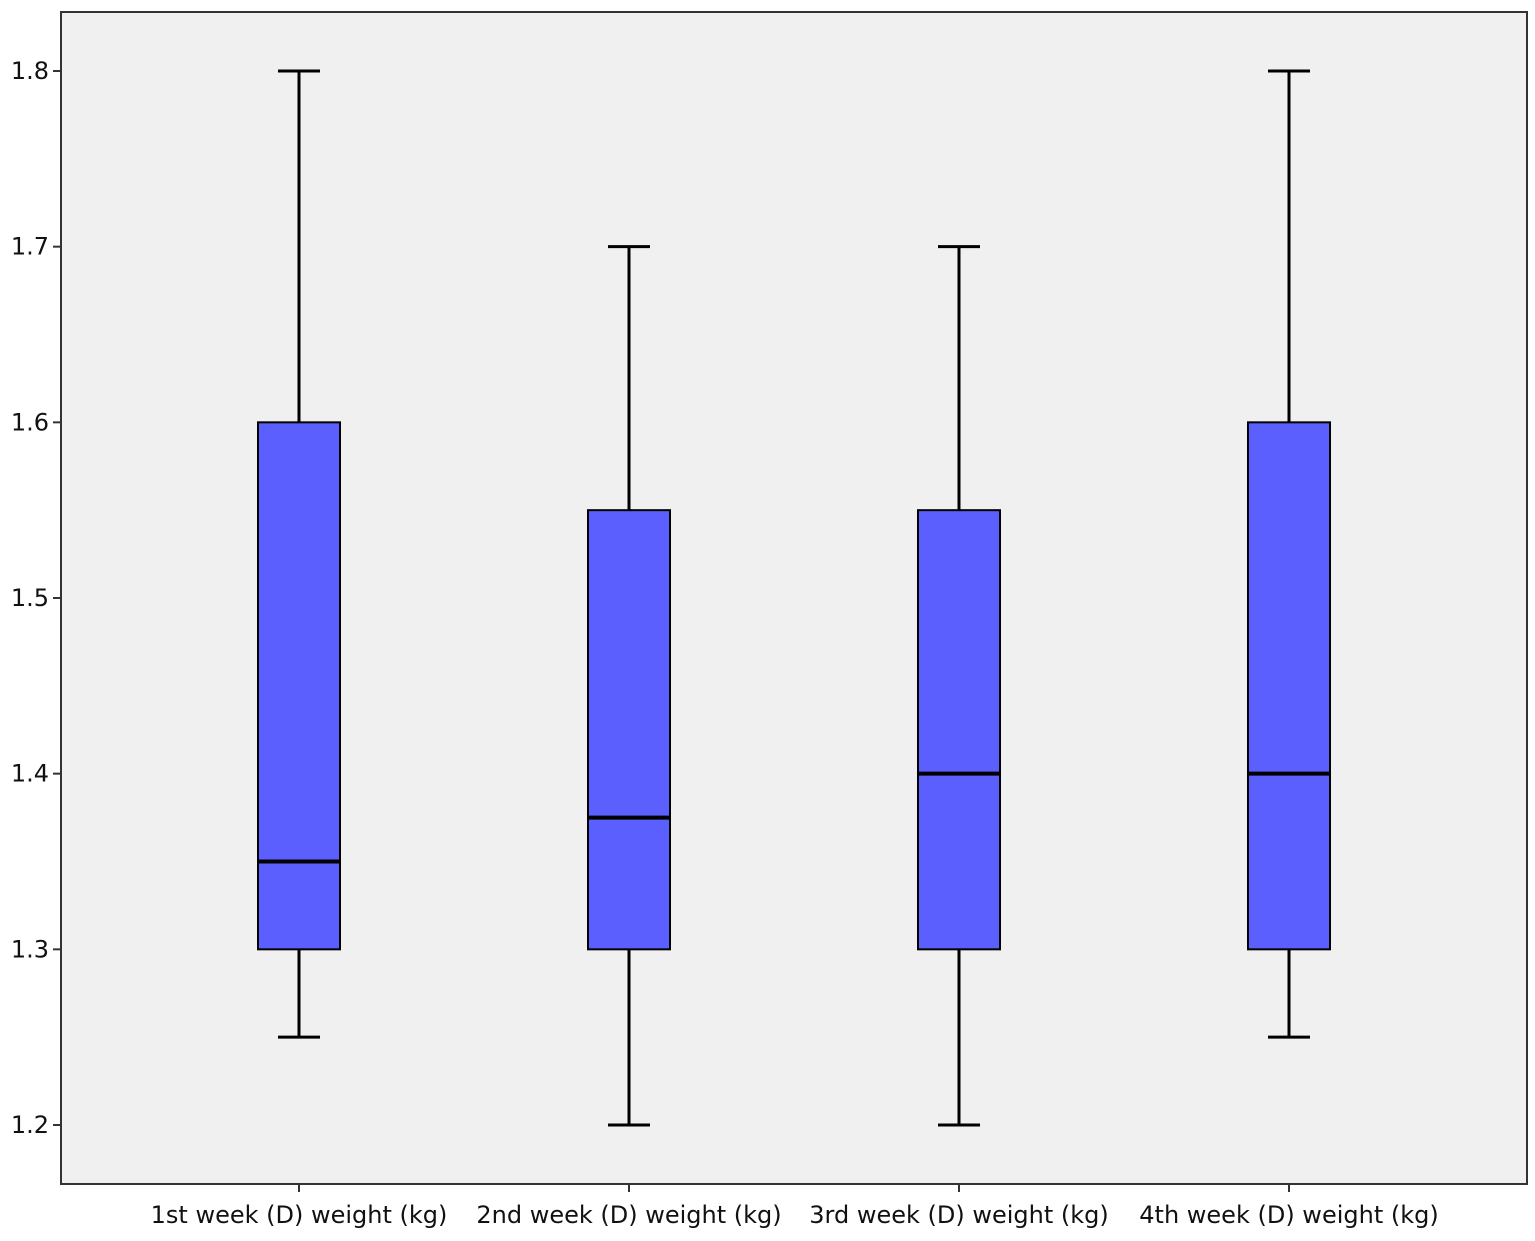  Describe the element at coordinates (30, 598) in the screenshot. I see `y-tick-label: 1.5` at that location.